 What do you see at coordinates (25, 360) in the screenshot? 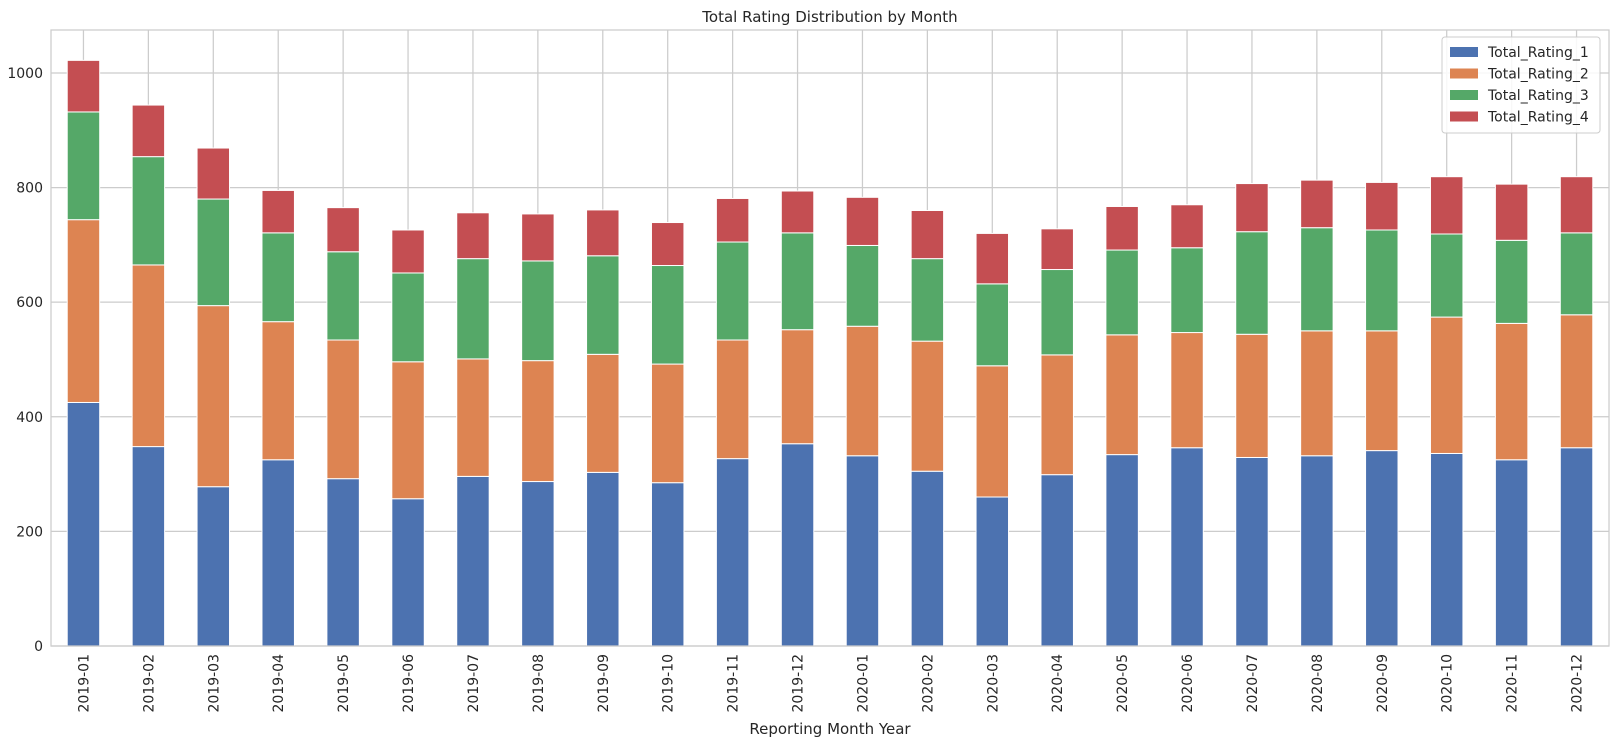
I see `y-tick-labels: 0 200 400 600 800 1000` at bounding box center [25, 360].